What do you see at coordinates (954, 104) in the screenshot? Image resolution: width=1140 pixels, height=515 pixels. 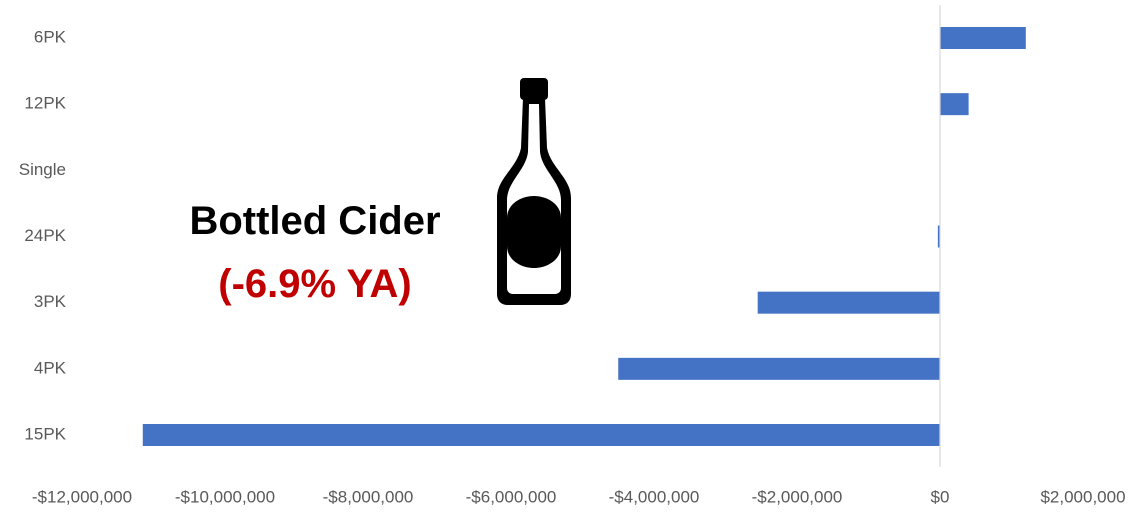 I see `bar-12pk` at bounding box center [954, 104].